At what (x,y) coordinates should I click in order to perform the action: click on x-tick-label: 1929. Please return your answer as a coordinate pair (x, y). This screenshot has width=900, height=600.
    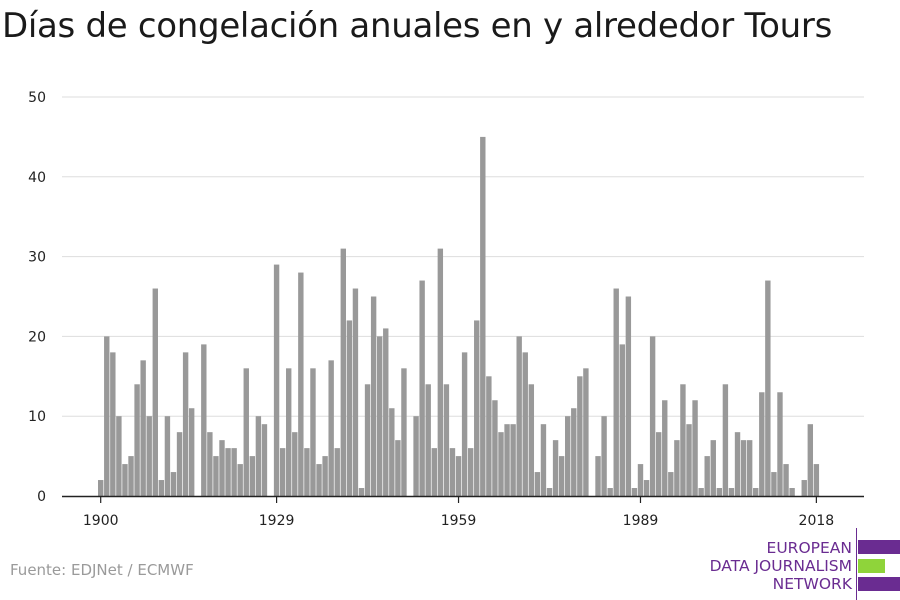
    Looking at the image, I should click on (277, 521).